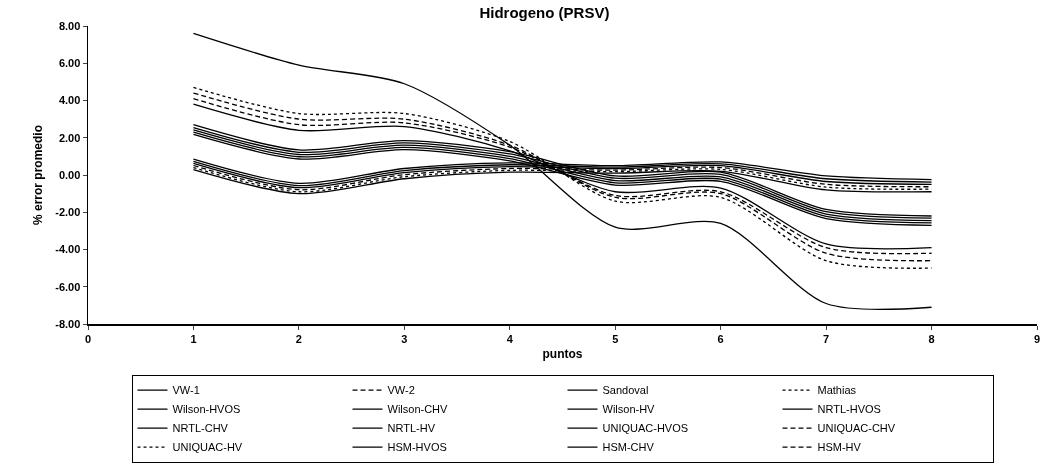 The image size is (1047, 473). What do you see at coordinates (625, 390) in the screenshot?
I see `legend-label: Sandoval` at bounding box center [625, 390].